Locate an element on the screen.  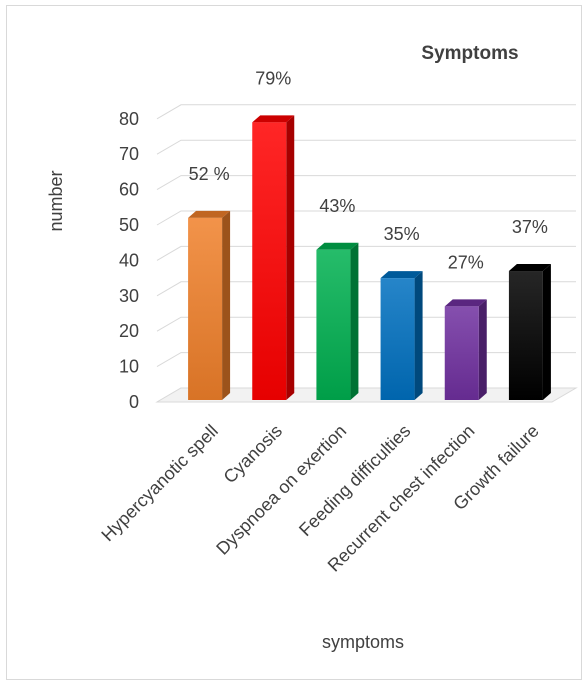
y-tick-label: 10 is located at coordinates (129, 367).